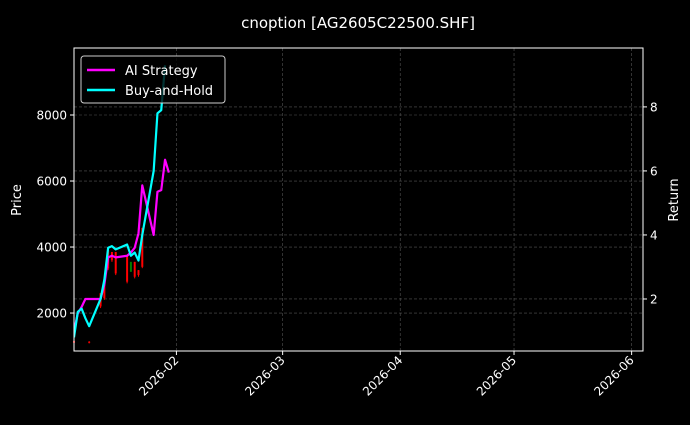 The width and height of the screenshot is (690, 425). I want to click on y-right-tick-label: 8, so click(654, 107).